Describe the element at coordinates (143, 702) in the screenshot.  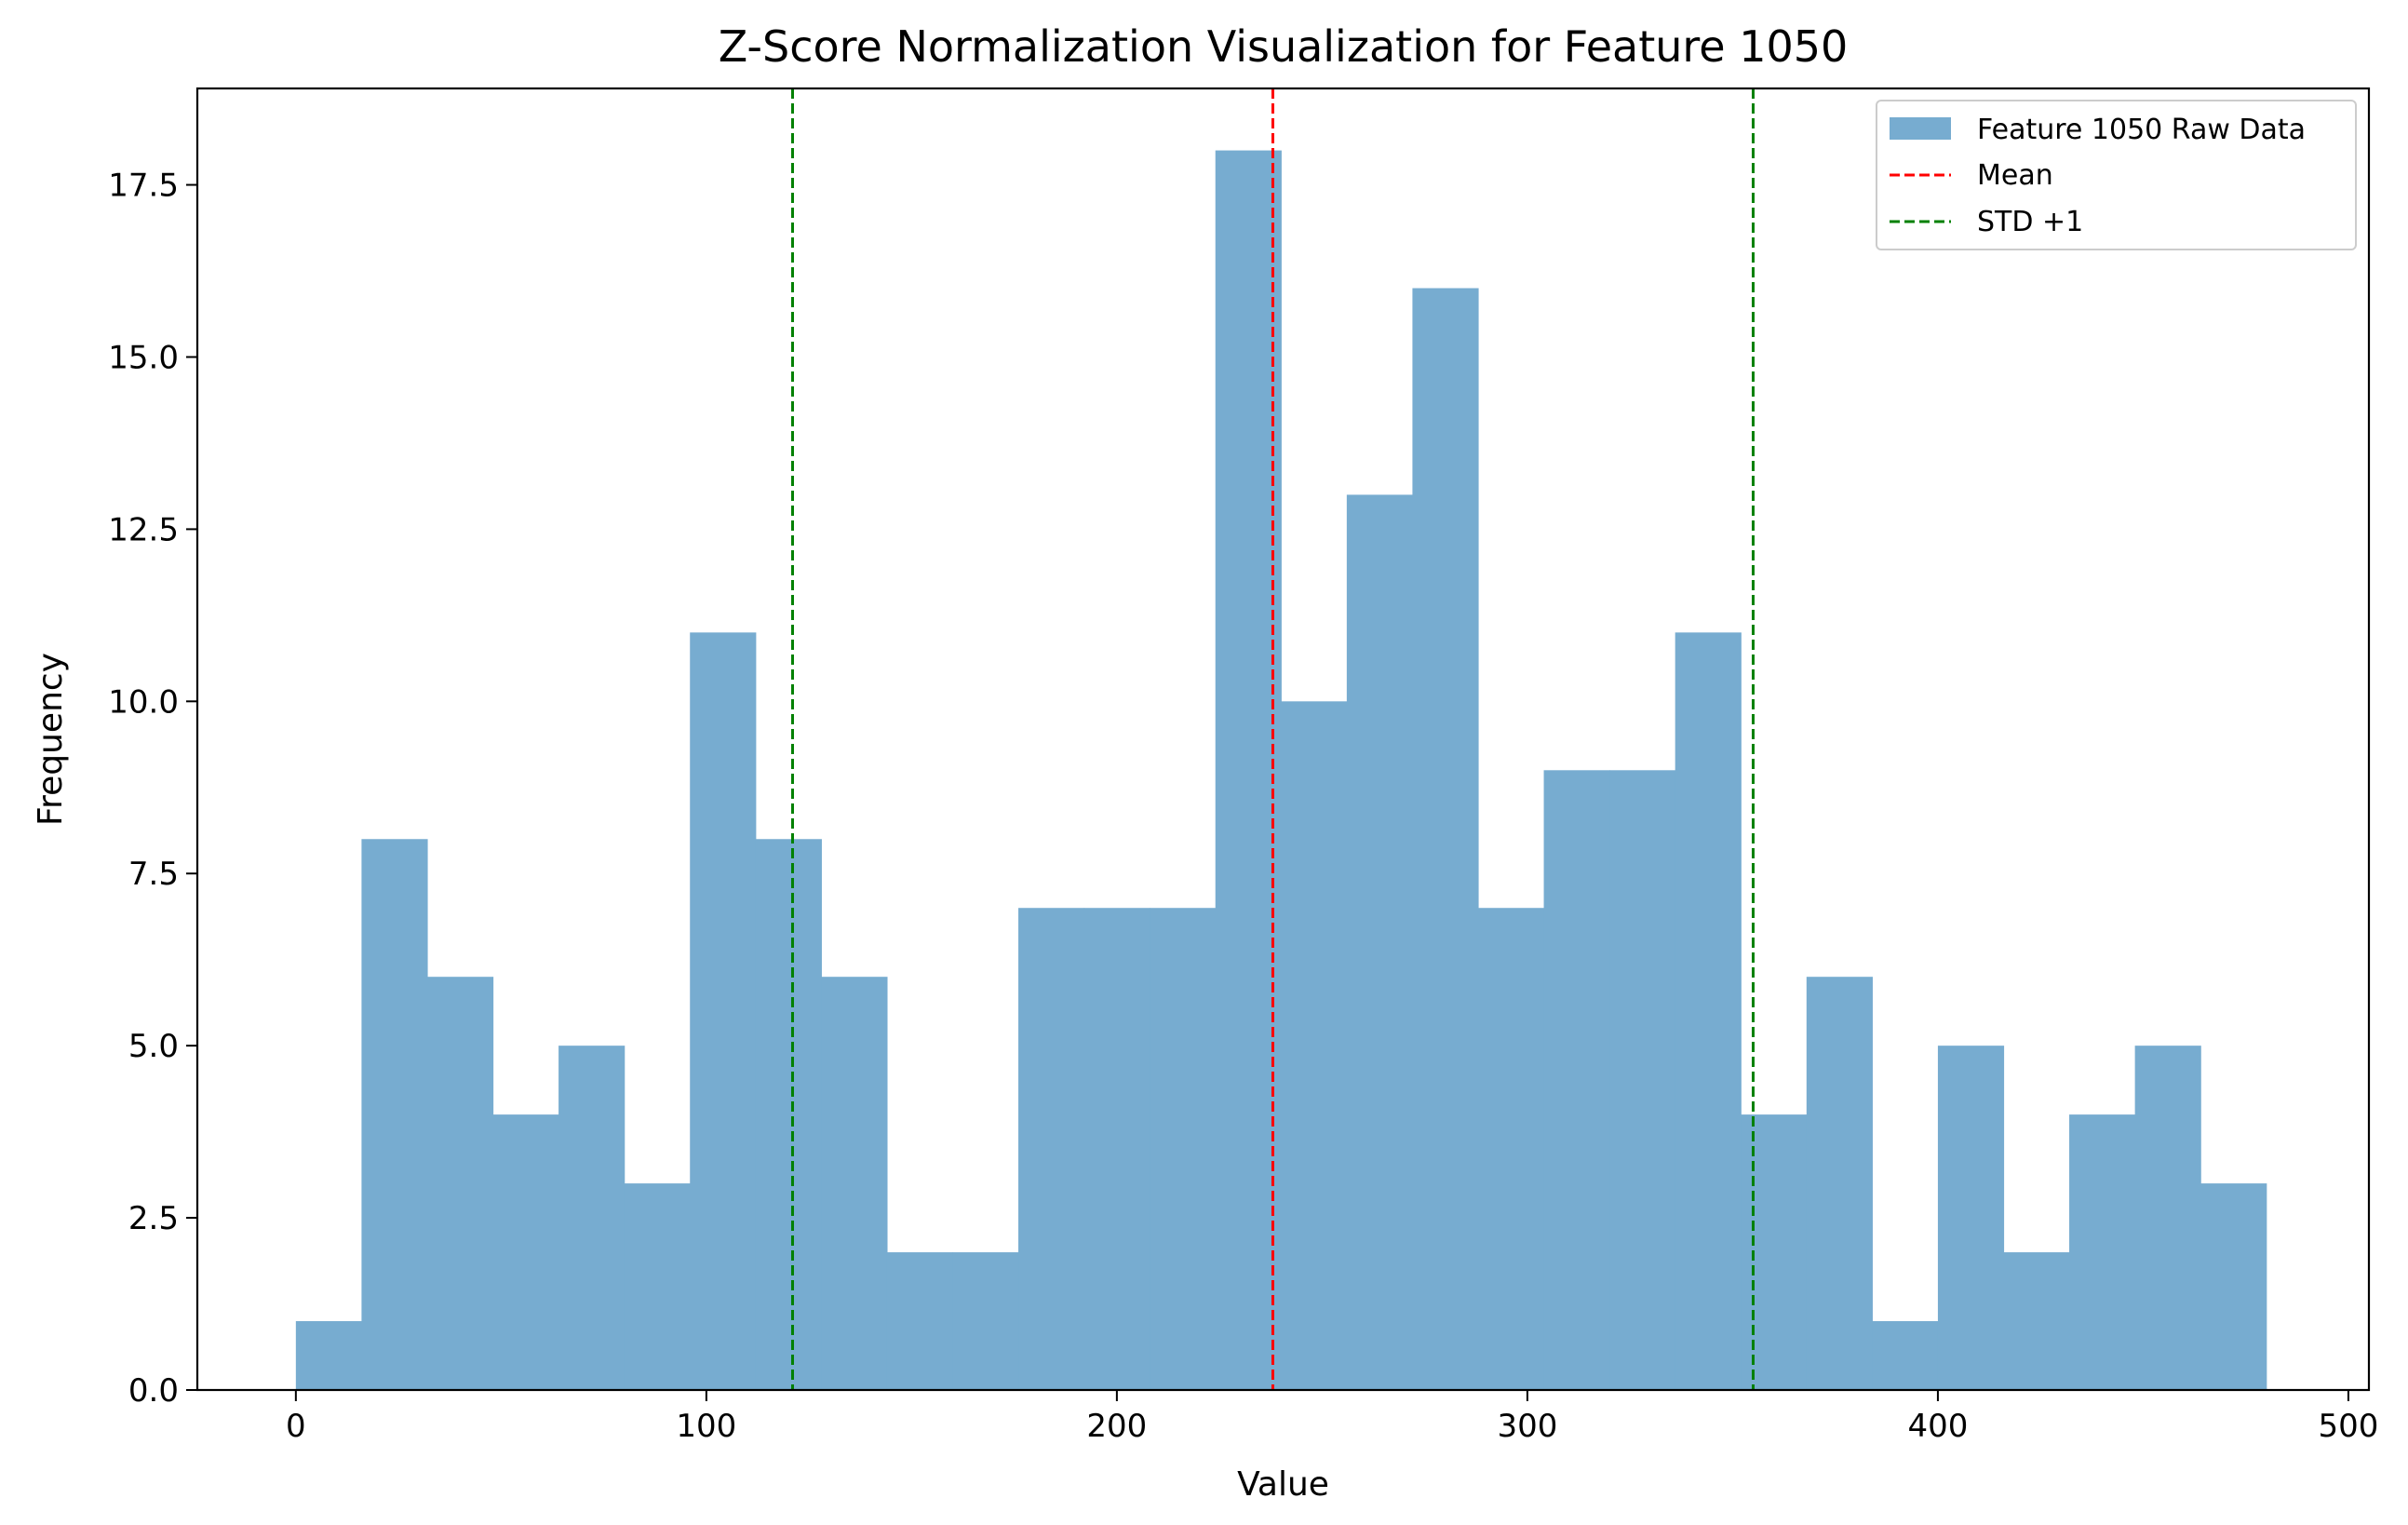
I see `y-tick-label-4: 10.0` at that location.